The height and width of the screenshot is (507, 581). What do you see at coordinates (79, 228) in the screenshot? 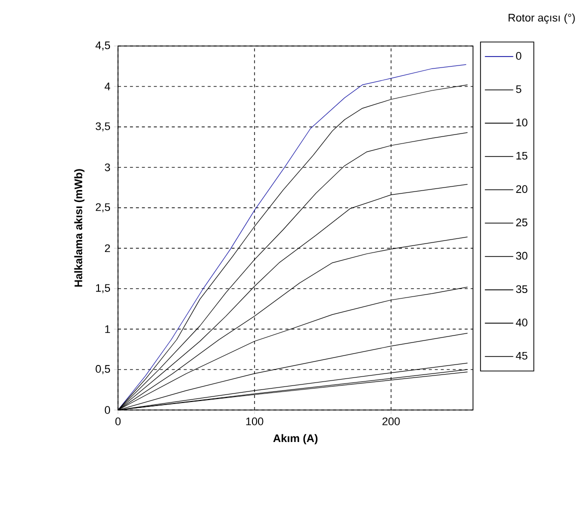
I see `y-axis-title: Halkalama akısı (mWb)` at bounding box center [79, 228].